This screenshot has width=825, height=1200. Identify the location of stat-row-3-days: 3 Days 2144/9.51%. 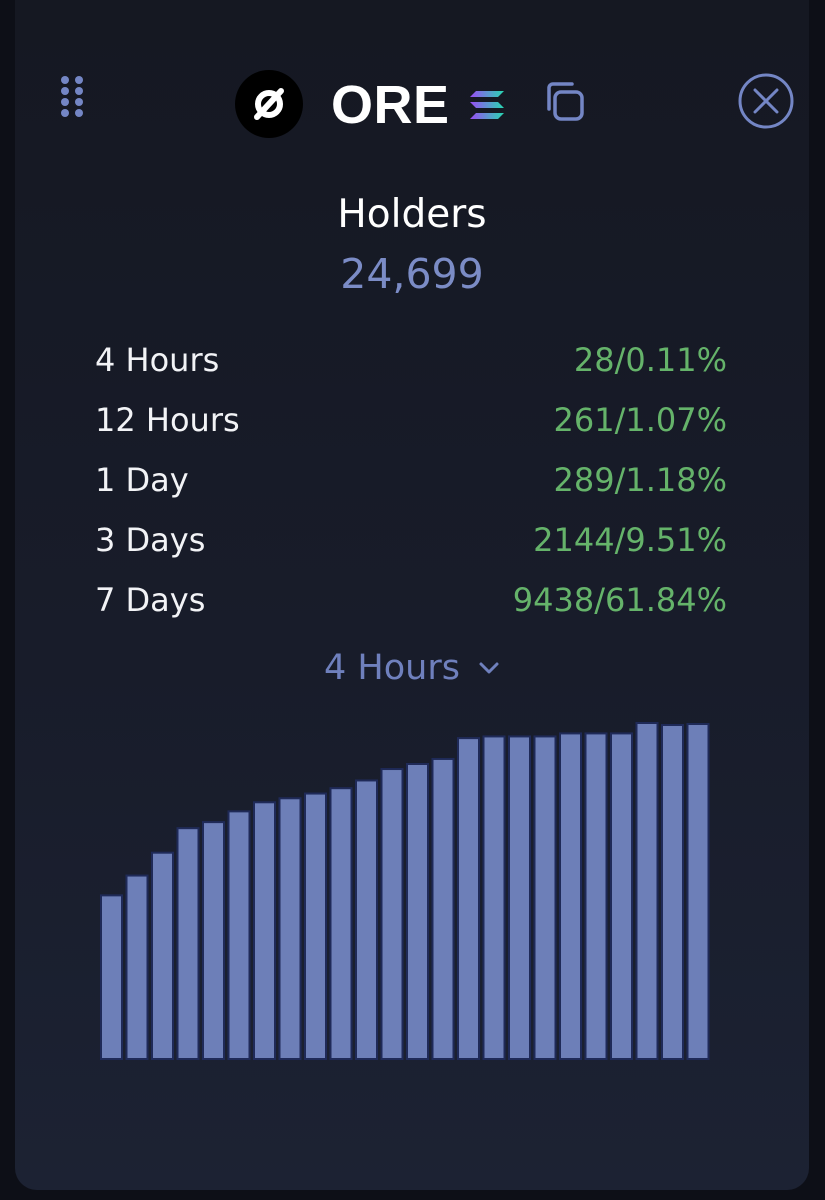
(411, 540).